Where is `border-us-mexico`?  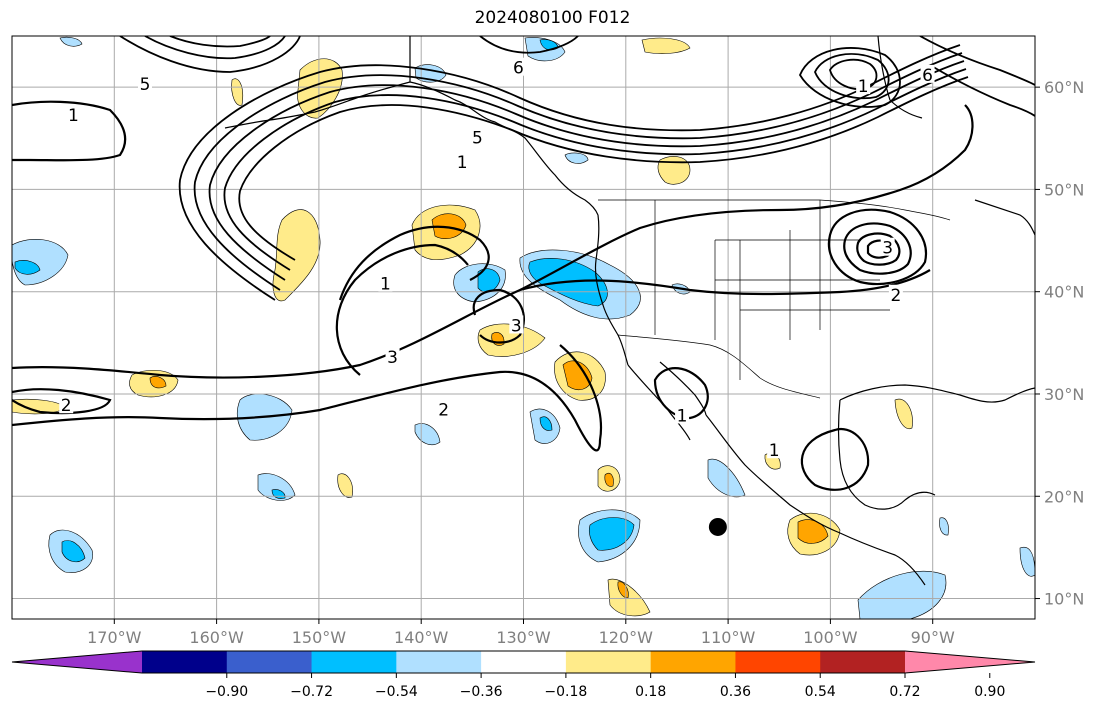 border-us-mexico is located at coordinates (719, 366).